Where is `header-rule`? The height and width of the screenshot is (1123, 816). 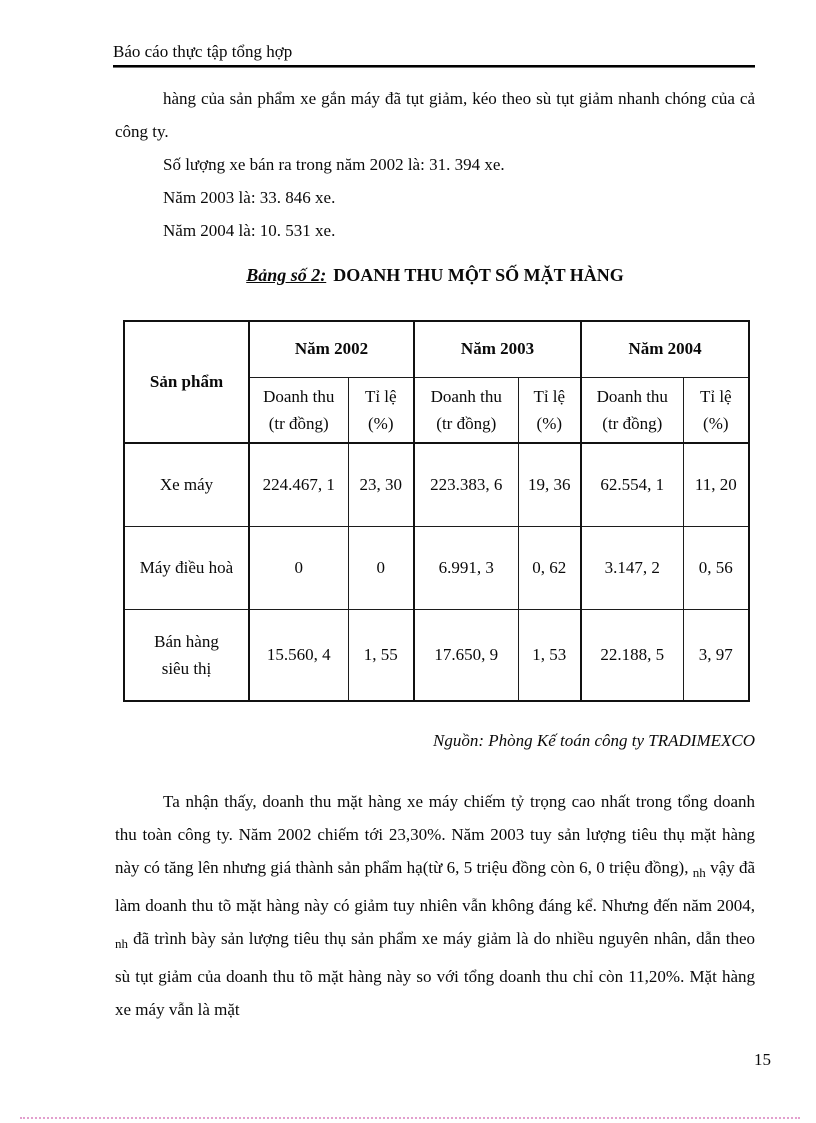 header-rule is located at coordinates (434, 66).